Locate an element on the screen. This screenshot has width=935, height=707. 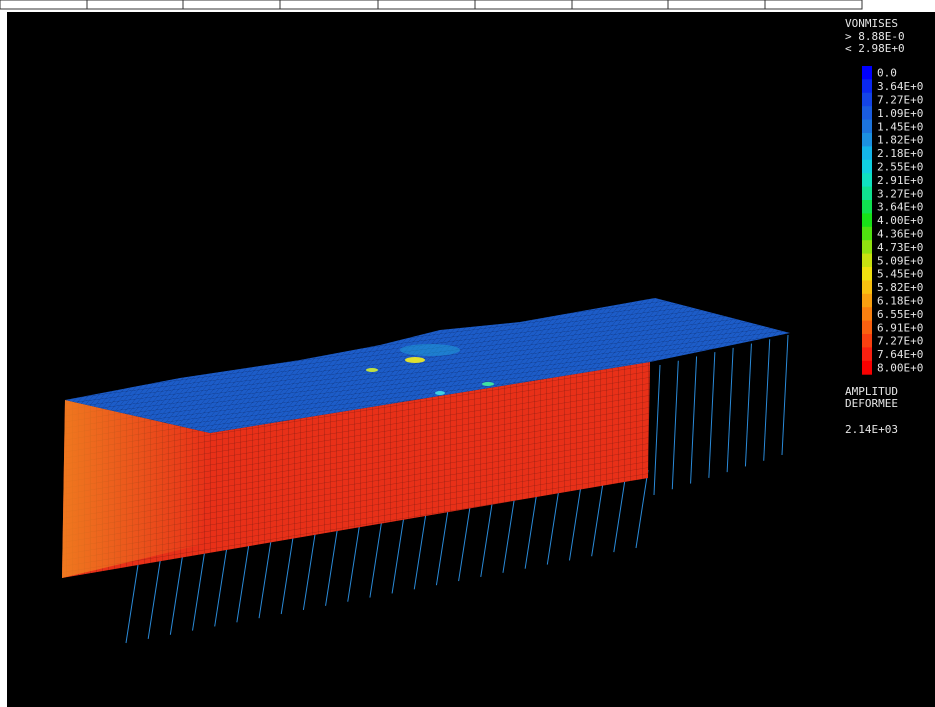
legend-min: < 2.98E+0 is located at coordinates (875, 48).